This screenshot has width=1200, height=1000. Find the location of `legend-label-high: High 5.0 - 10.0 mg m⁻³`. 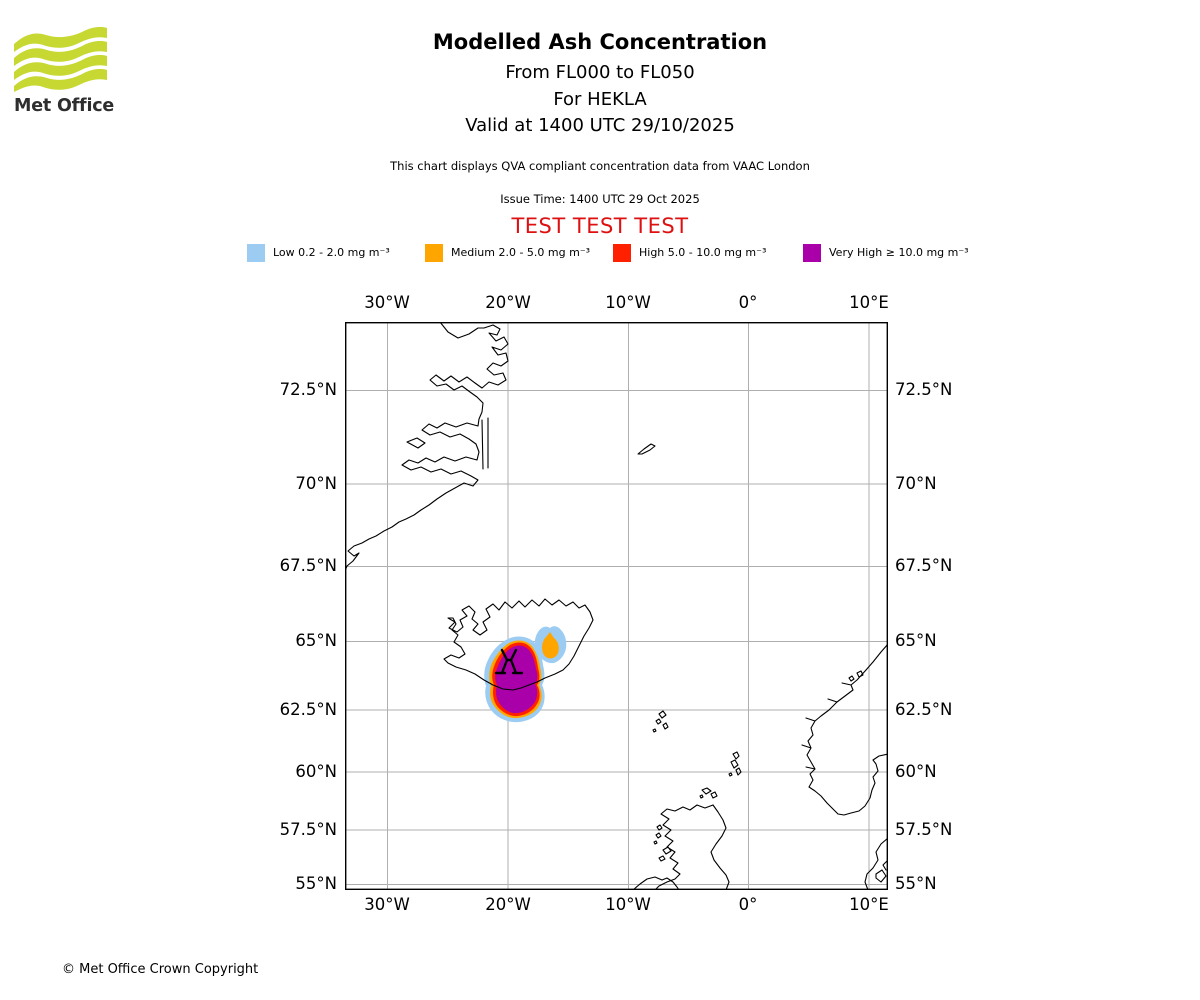

legend-label-high: High 5.0 - 10.0 mg m⁻³ is located at coordinates (703, 252).